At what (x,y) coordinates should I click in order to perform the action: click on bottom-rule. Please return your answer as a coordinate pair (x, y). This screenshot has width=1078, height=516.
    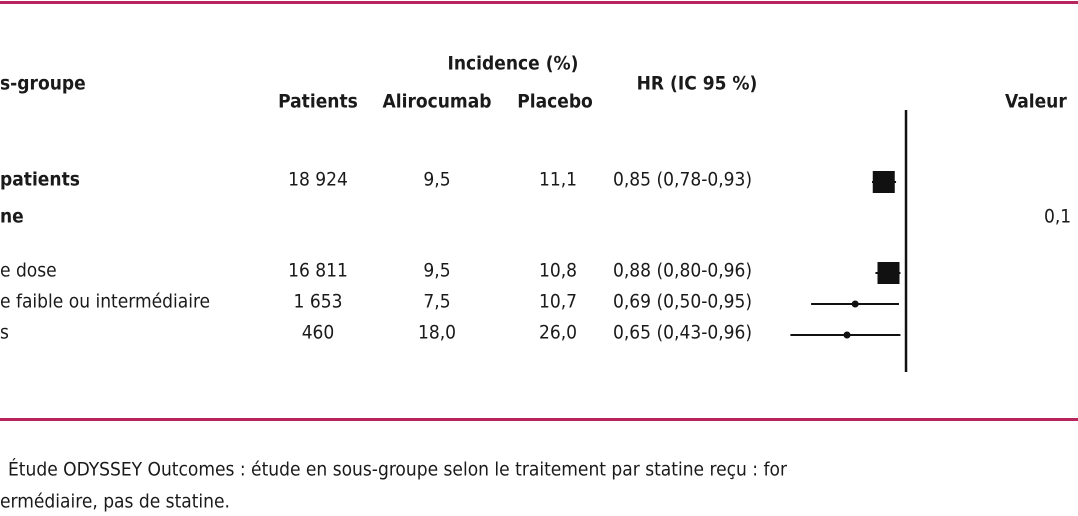
    Looking at the image, I should click on (539, 419).